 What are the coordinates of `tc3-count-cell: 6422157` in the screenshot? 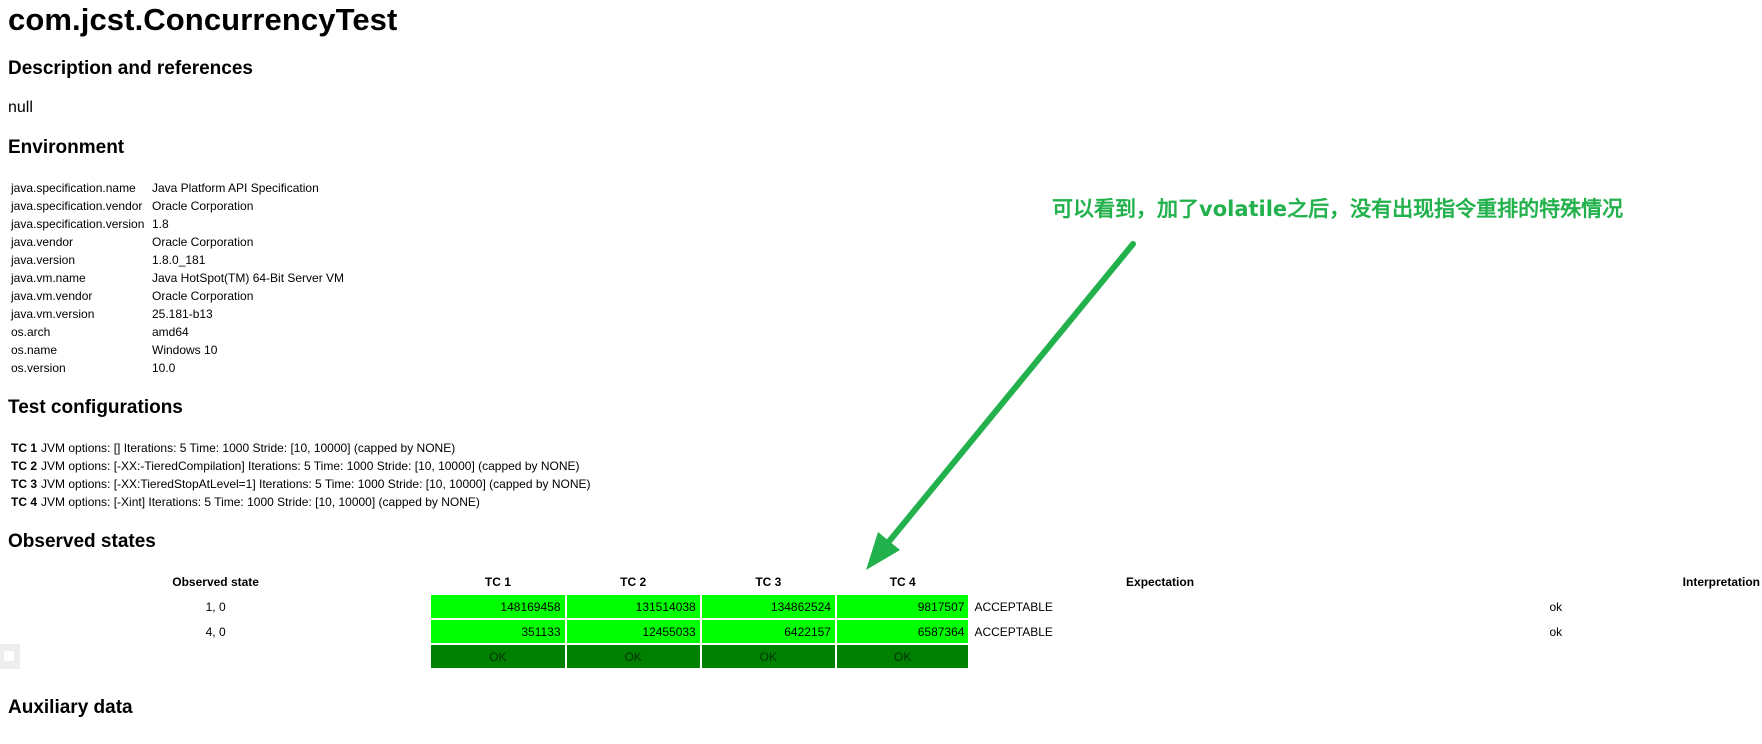 It's located at (768, 631).